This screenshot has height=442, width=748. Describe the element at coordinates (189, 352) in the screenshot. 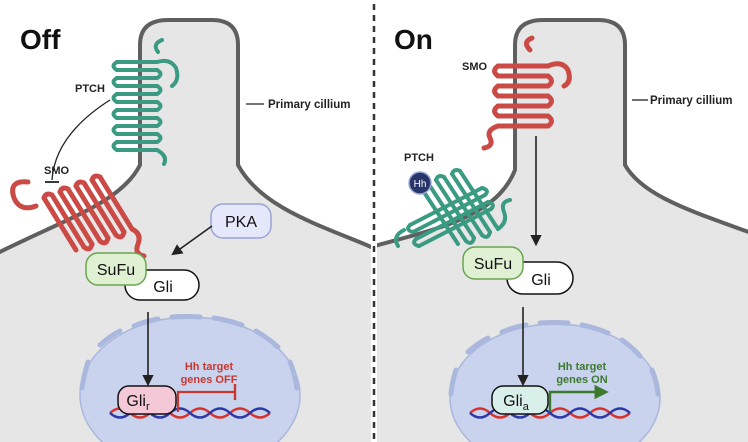

I see `off-nuclear-pores` at that location.